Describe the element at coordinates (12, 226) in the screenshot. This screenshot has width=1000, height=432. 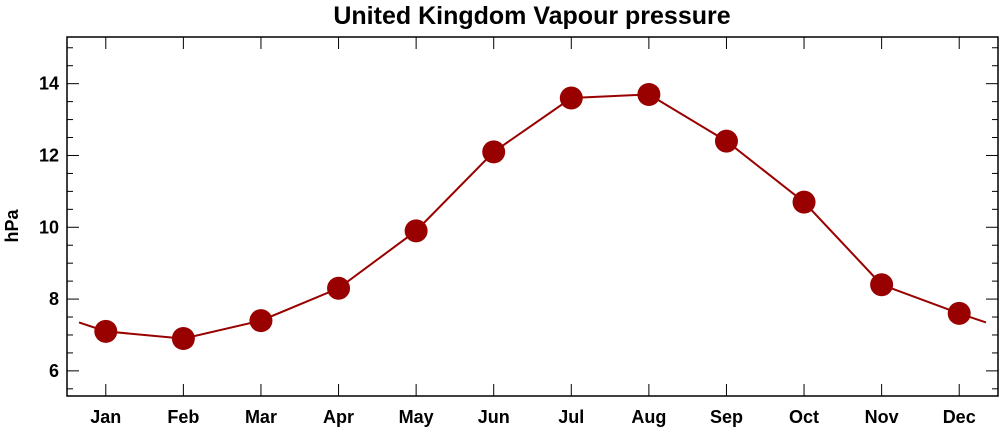
I see `y-axis-label: hPa` at that location.